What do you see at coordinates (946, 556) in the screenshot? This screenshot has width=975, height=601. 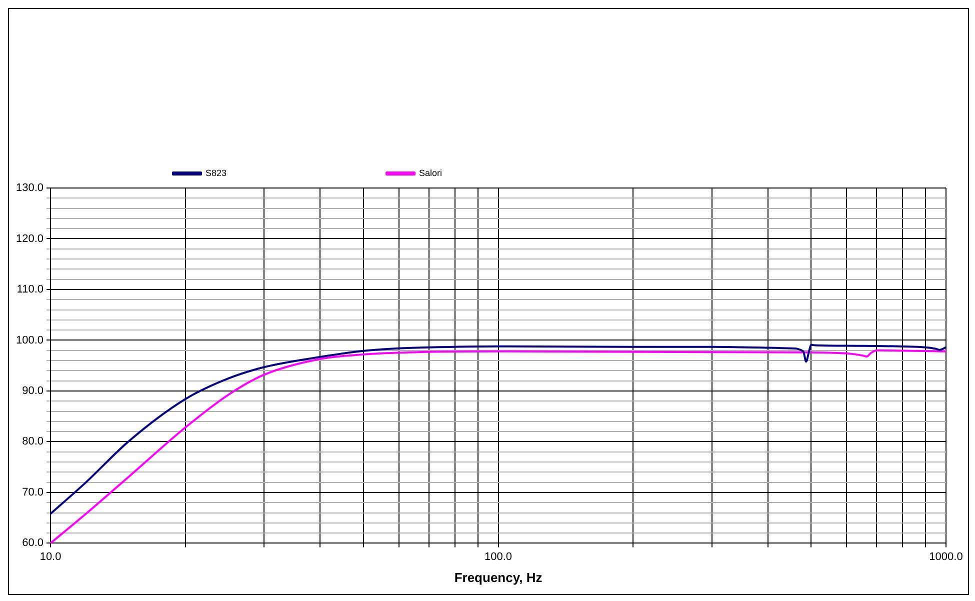 I see `x-tick-label: 1000.0` at bounding box center [946, 556].